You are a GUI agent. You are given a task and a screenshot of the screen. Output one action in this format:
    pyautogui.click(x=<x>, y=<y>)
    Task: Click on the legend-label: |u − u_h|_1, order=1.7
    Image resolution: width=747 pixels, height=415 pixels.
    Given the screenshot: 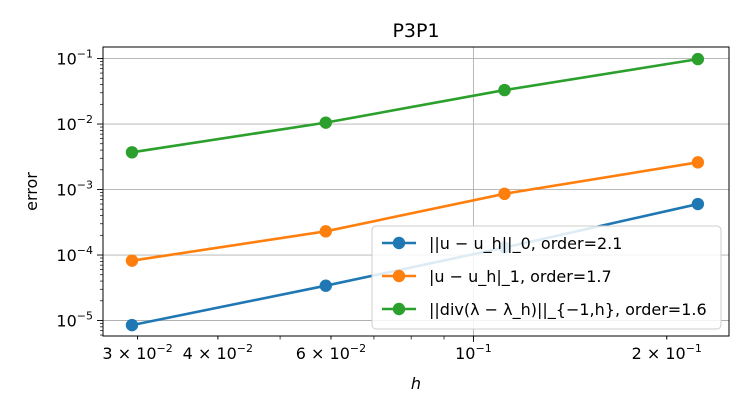 What is the action you would take?
    pyautogui.click(x=520, y=277)
    